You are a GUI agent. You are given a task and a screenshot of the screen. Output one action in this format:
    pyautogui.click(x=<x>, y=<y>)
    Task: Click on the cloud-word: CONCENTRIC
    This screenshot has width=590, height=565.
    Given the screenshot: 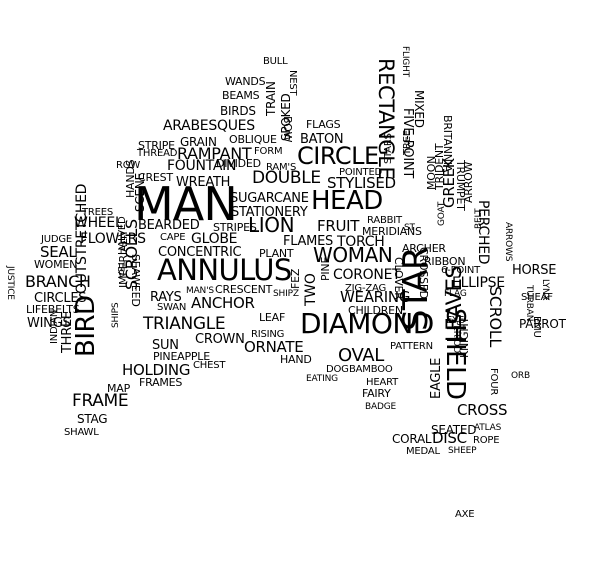 What is the action you would take?
    pyautogui.click(x=200, y=252)
    